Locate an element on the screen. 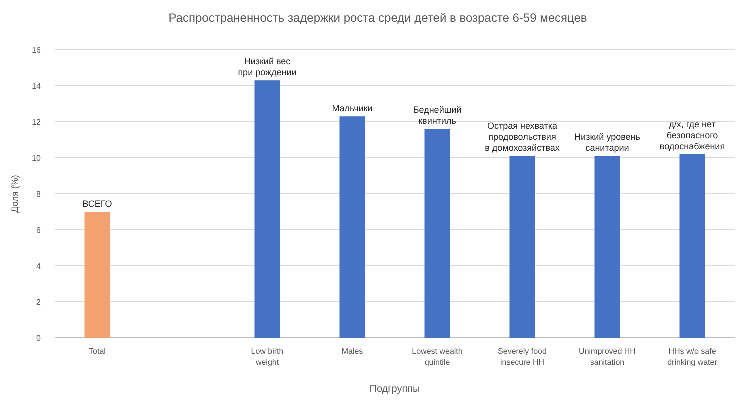  y-tick-label: 10 is located at coordinates (37, 158).